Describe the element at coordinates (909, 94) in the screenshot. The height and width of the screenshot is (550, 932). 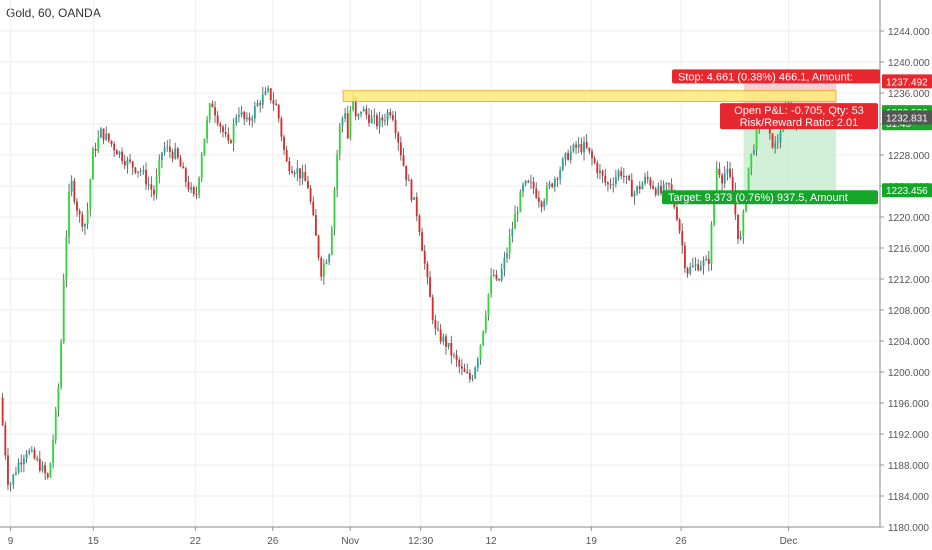
I see `y-tick-label: 1236.000` at that location.